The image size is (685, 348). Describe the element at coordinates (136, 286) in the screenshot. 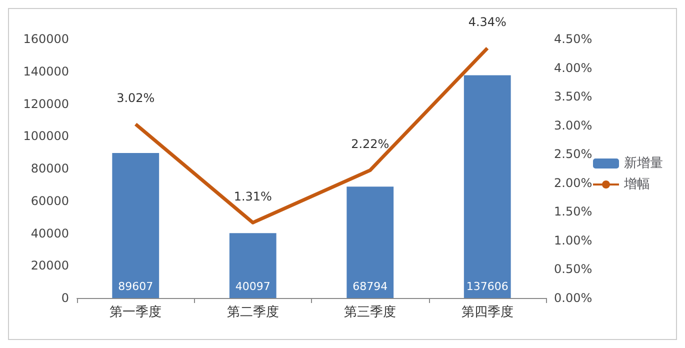

I see `data-label: 89607` at that location.